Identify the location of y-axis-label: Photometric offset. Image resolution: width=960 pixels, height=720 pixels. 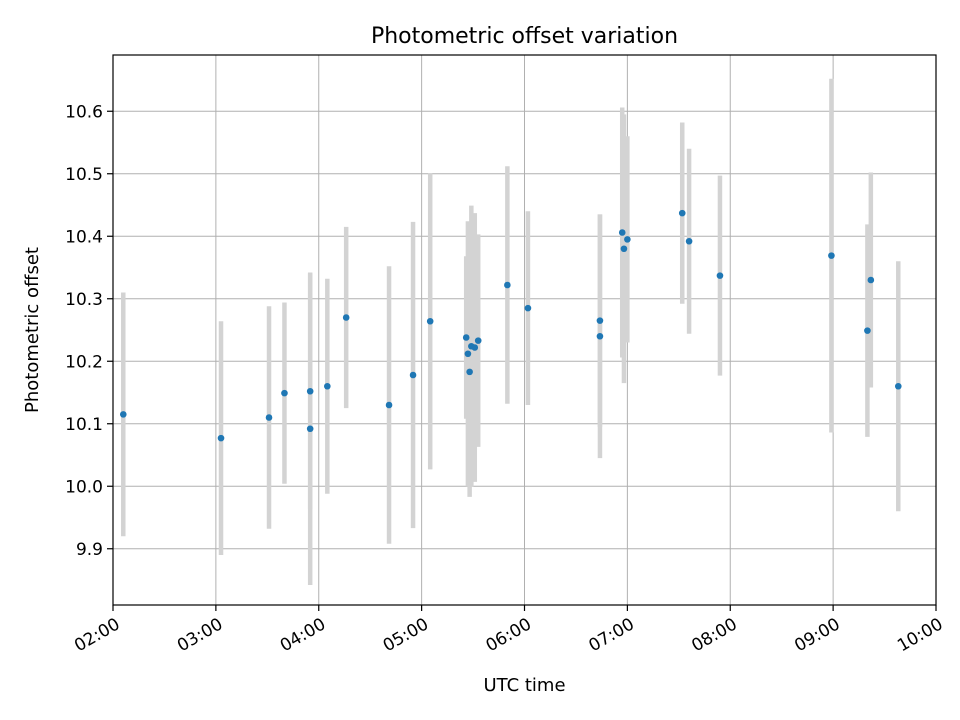
(32, 330).